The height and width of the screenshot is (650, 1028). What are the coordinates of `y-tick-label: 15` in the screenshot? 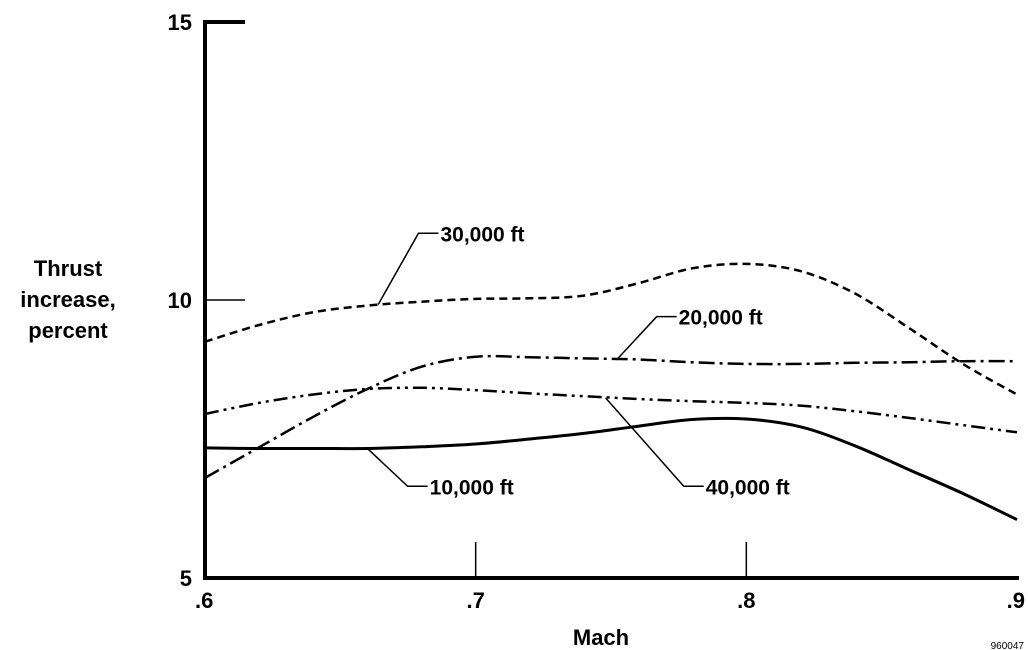 It's located at (180, 22).